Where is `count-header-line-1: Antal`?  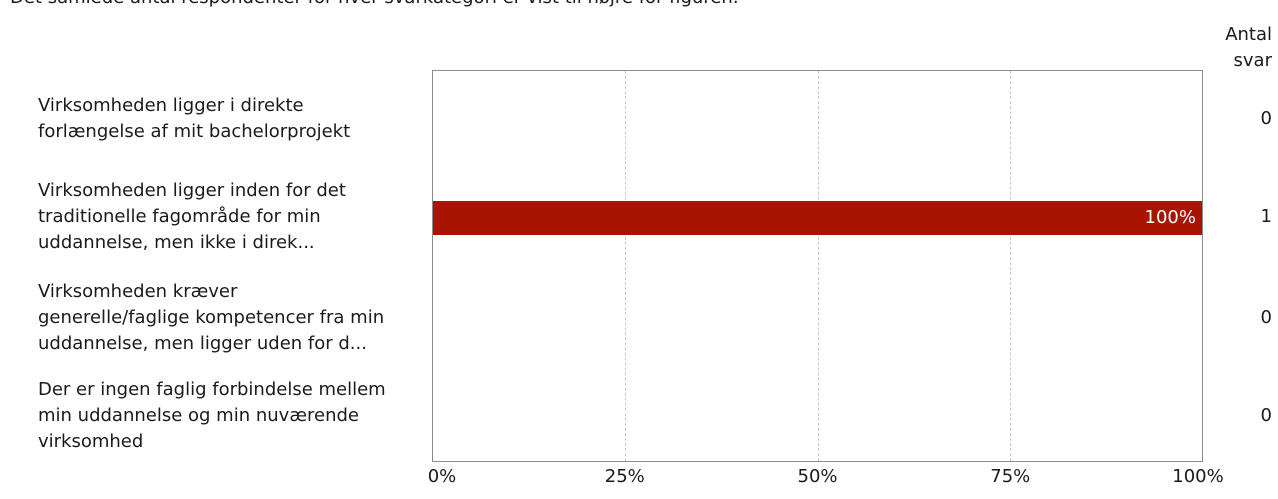
count-header-line-1: Antal is located at coordinates (1248, 34).